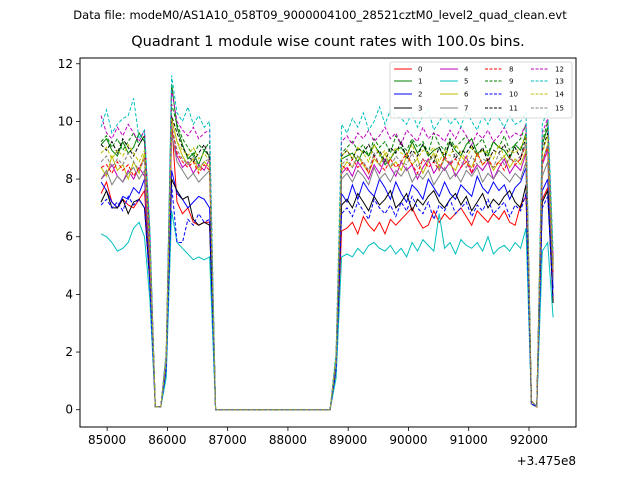 The image size is (640, 480). What do you see at coordinates (466, 70) in the screenshot?
I see `legend-label-4: 4` at bounding box center [466, 70].